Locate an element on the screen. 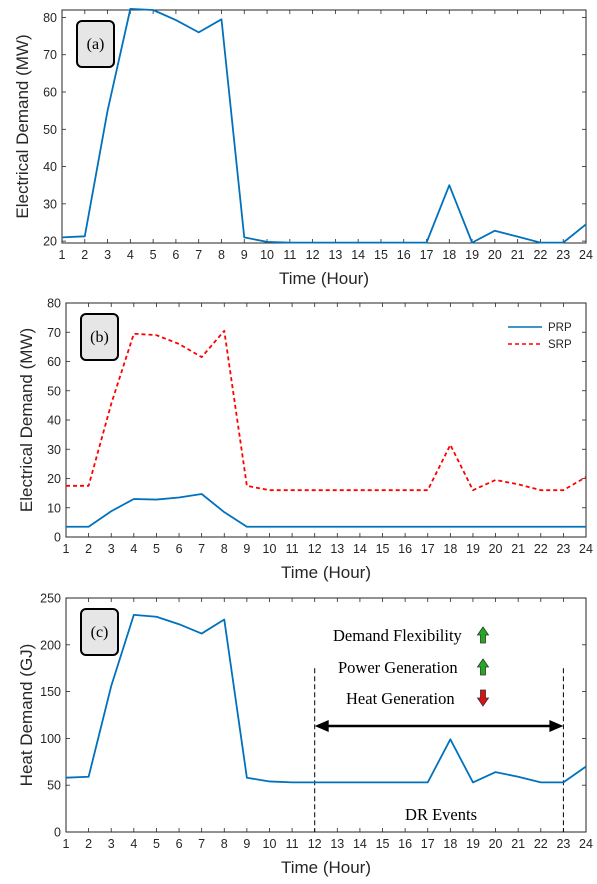  demand-flexibility-up-arrow-icon is located at coordinates (483, 635).